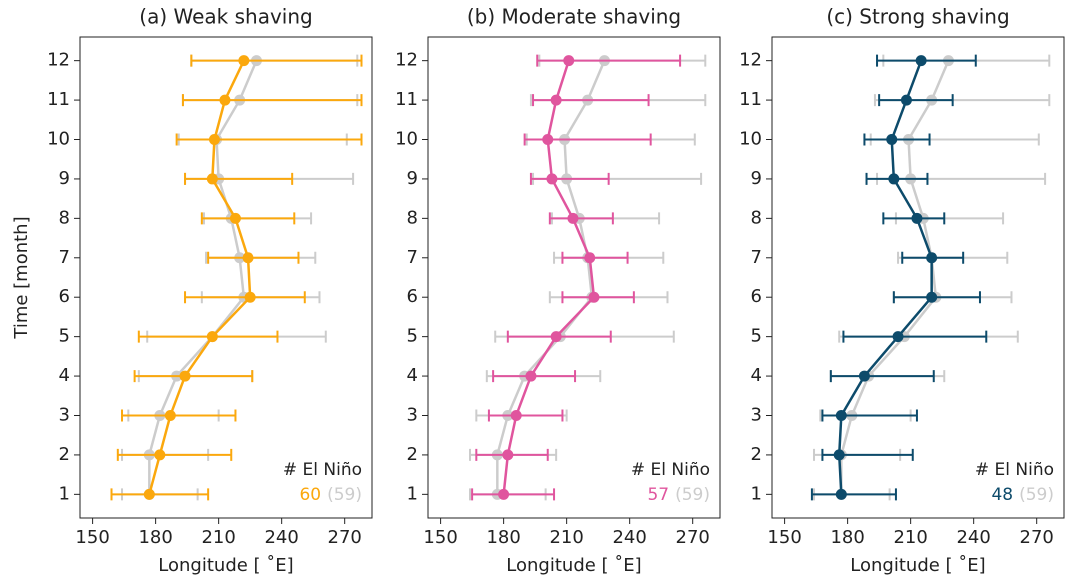  What do you see at coordinates (1002, 495) in the screenshot?
I see `count: 48` at bounding box center [1002, 495].